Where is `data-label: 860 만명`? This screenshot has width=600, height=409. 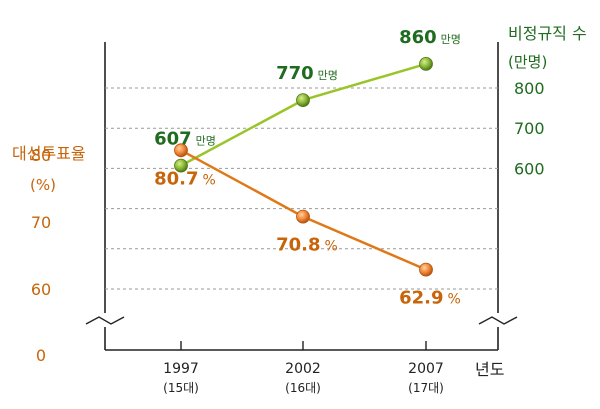
data-label: 860 만명 is located at coordinates (430, 37).